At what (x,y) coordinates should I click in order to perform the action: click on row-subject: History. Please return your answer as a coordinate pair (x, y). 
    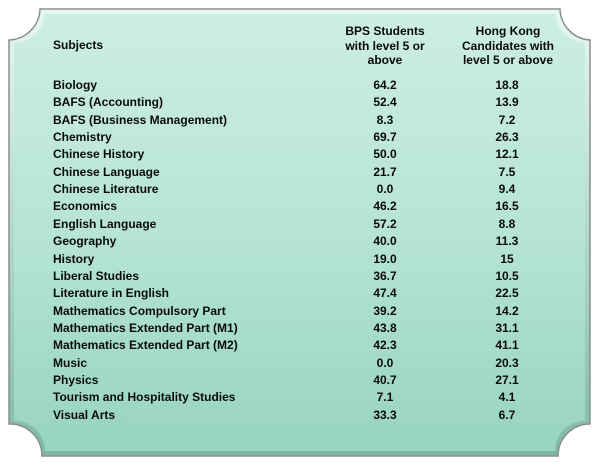
    Looking at the image, I should click on (74, 258).